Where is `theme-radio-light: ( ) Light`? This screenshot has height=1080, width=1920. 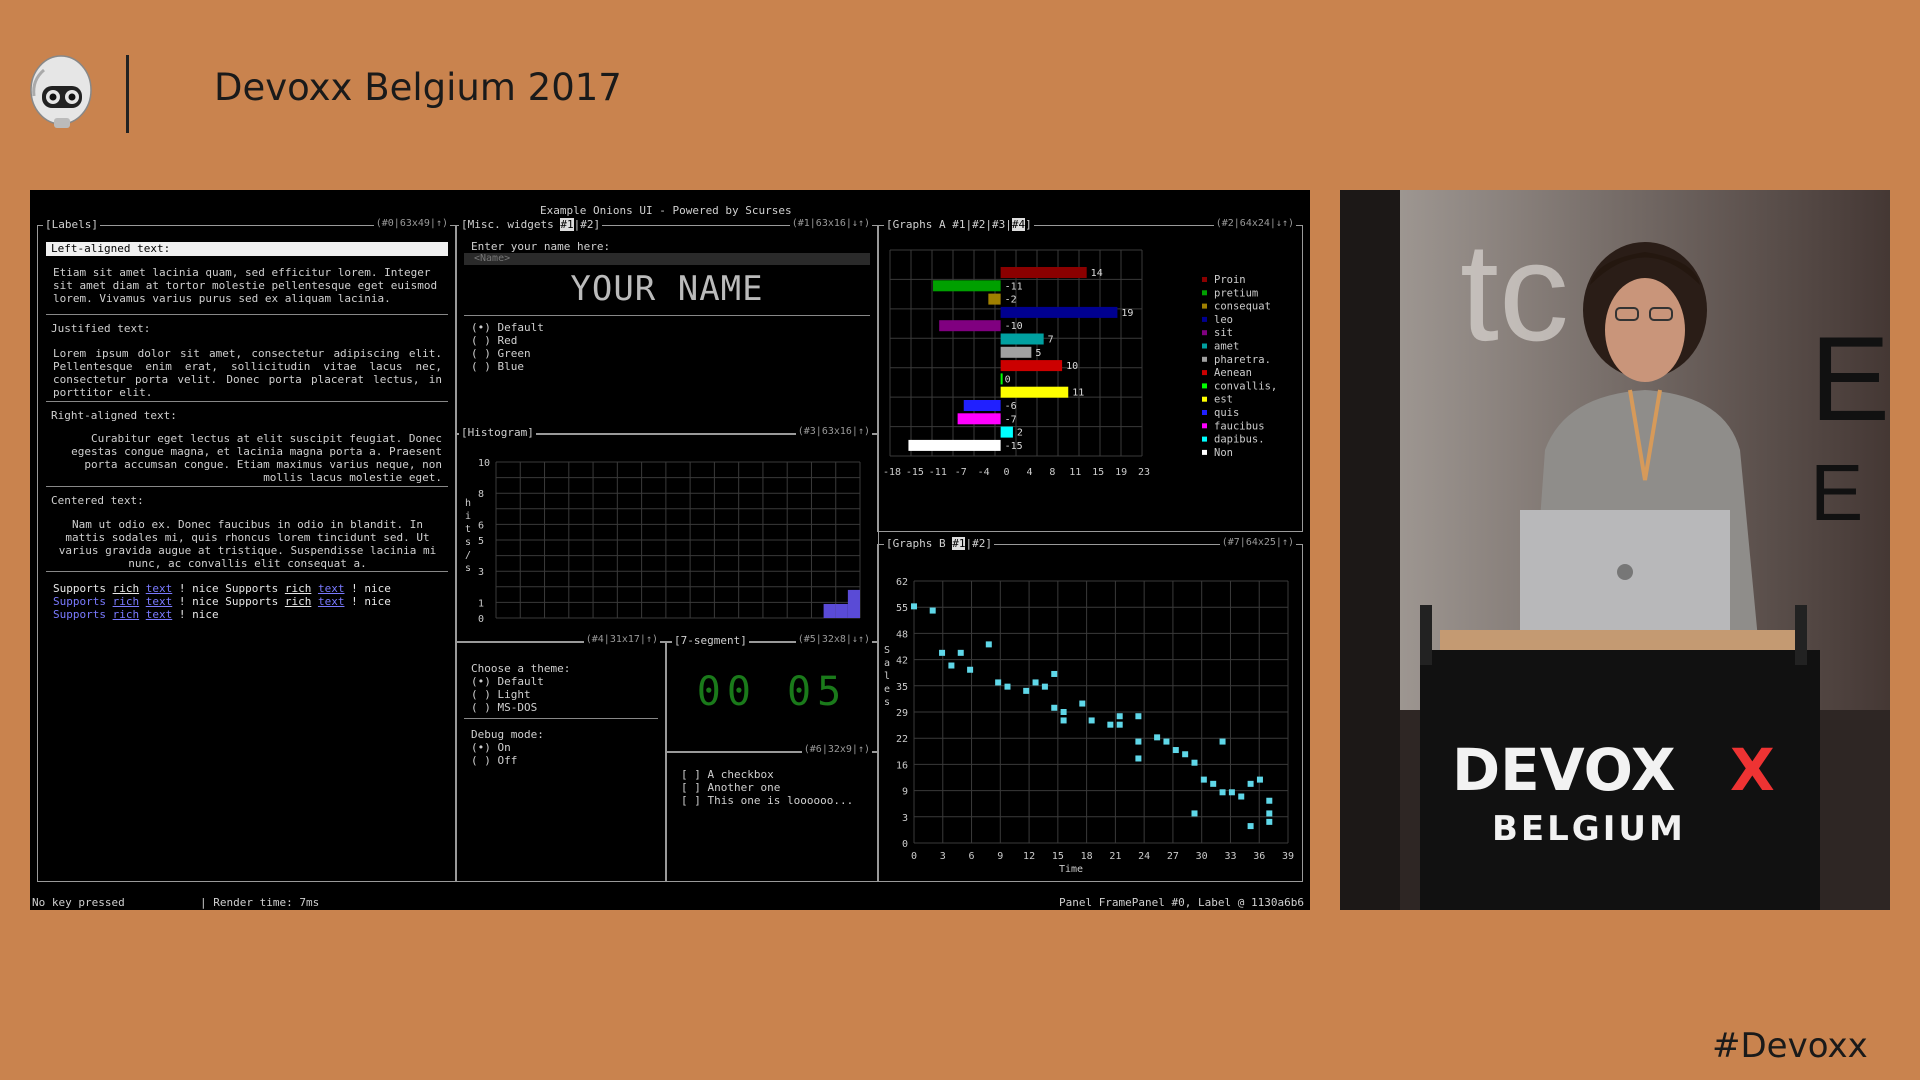 theme-radio-light: ( ) Light is located at coordinates (501, 694).